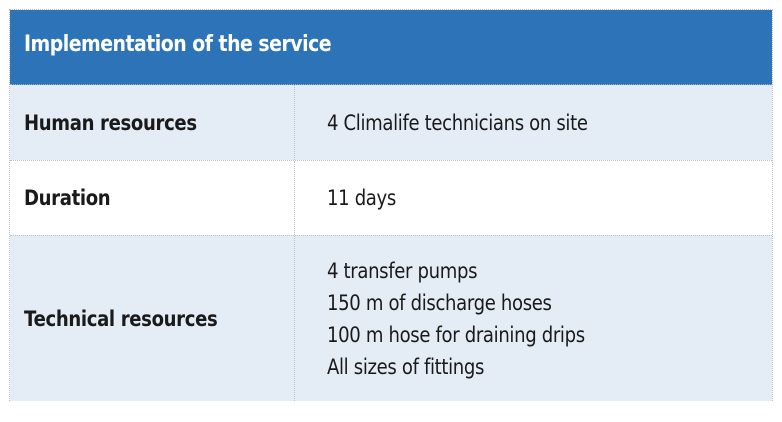  Describe the element at coordinates (361, 198) in the screenshot. I see `row-value: 11 days` at that location.